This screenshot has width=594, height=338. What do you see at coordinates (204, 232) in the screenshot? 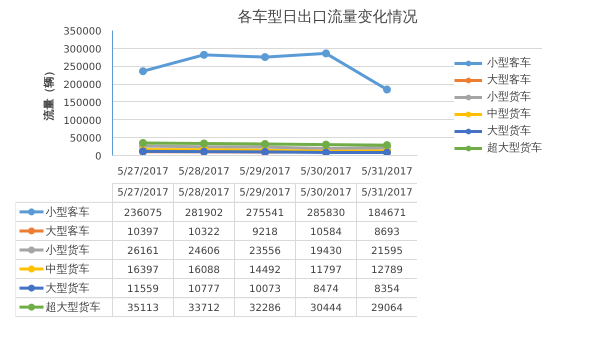
I see `data-label: 10322` at bounding box center [204, 232].